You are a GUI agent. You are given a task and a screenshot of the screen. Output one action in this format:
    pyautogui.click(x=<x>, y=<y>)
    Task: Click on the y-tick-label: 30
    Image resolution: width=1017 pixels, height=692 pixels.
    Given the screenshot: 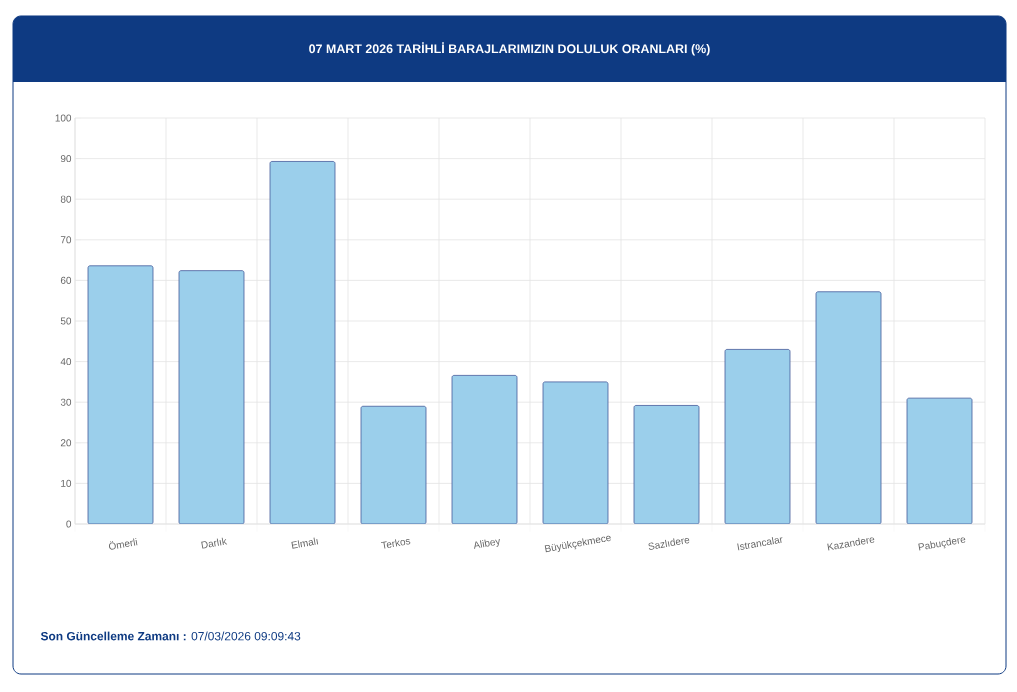 What is the action you would take?
    pyautogui.click(x=66, y=402)
    